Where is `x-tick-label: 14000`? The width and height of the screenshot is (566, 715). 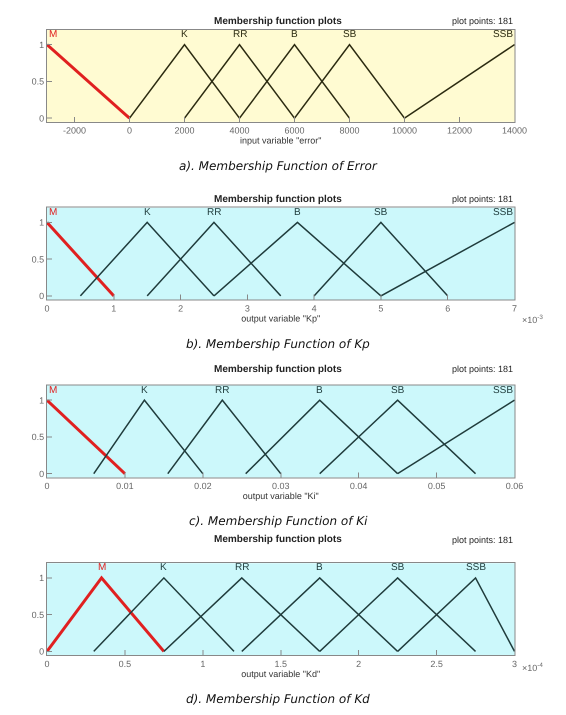
x-tick-label: 14000 is located at coordinates (515, 131).